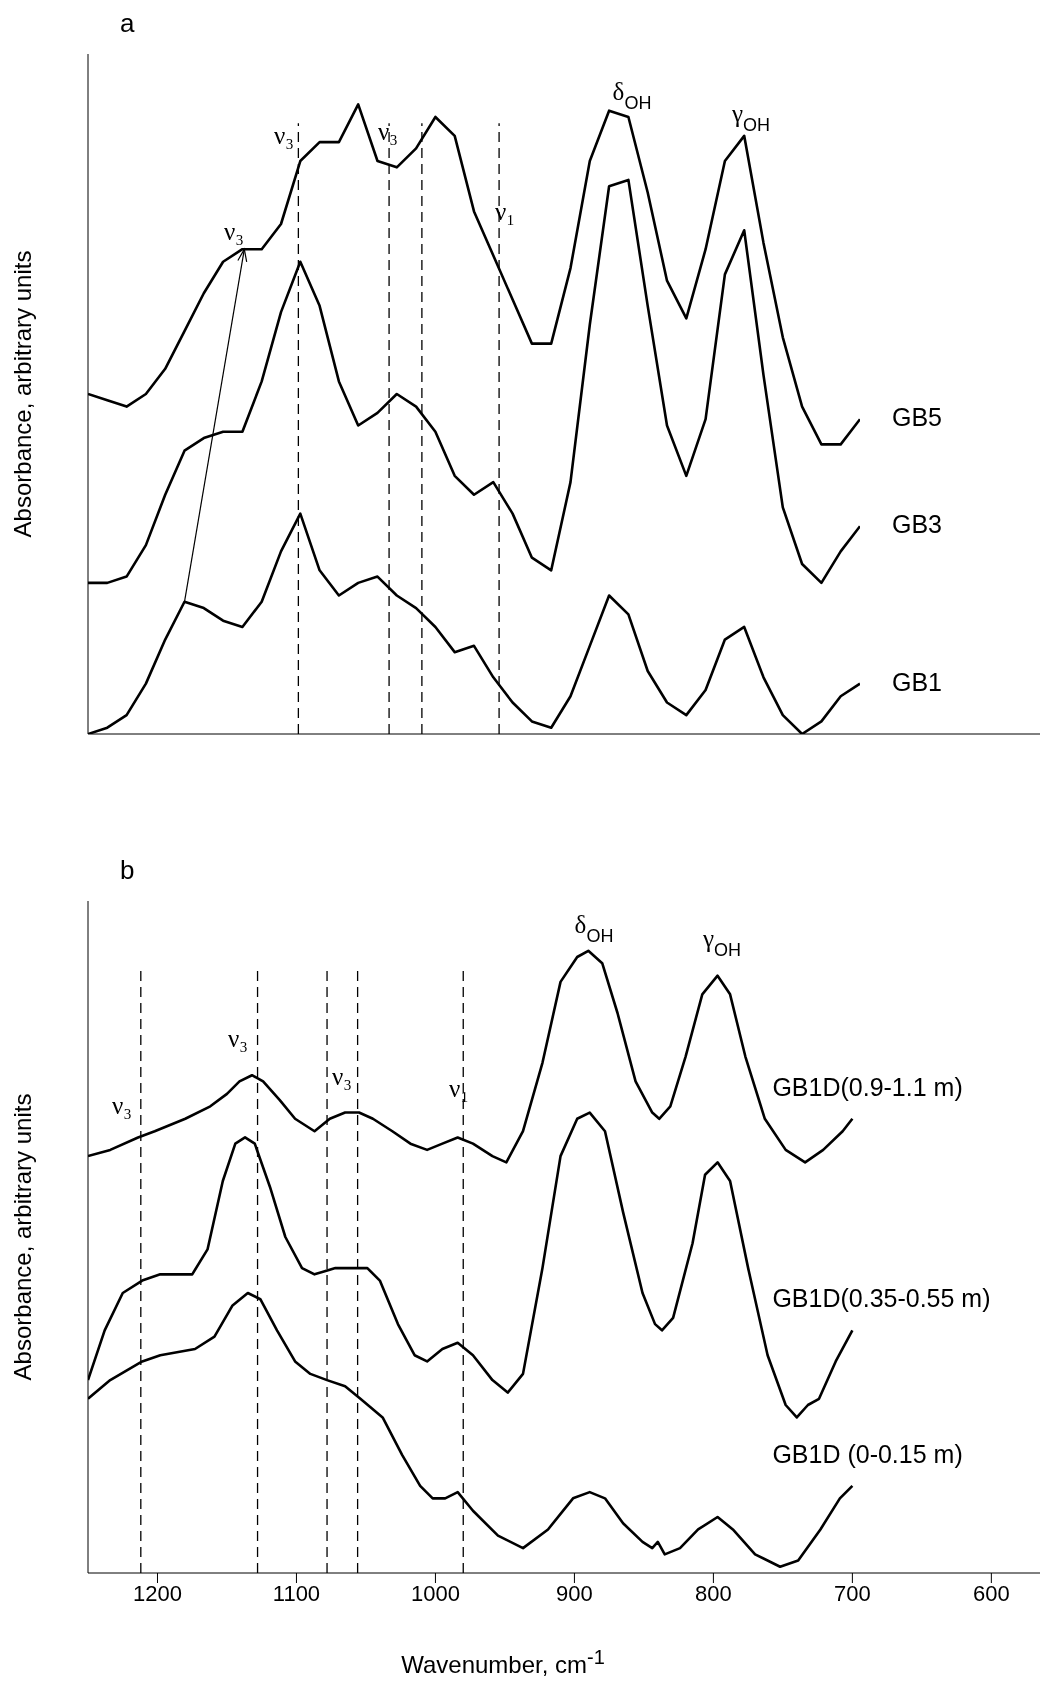  I want to click on series-label: GB3, so click(917, 523).